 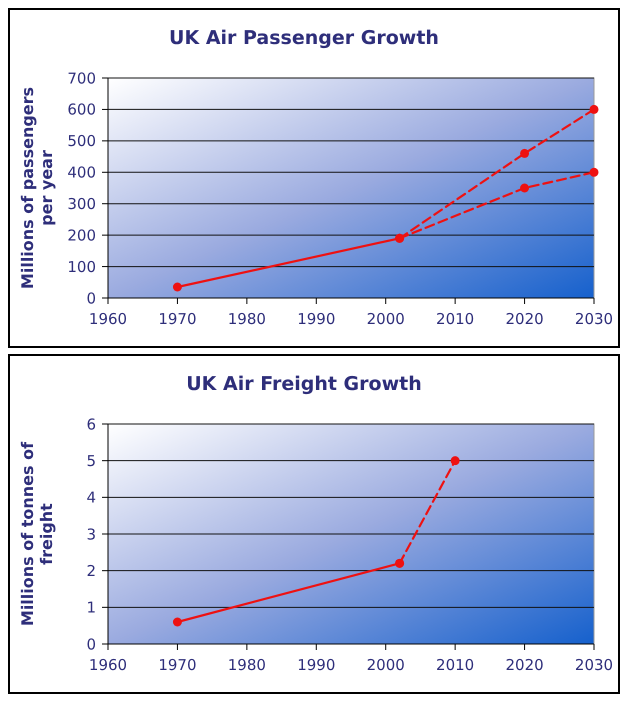 I want to click on y-axis-title: Millions of tonnes of freight, so click(x=37, y=533).